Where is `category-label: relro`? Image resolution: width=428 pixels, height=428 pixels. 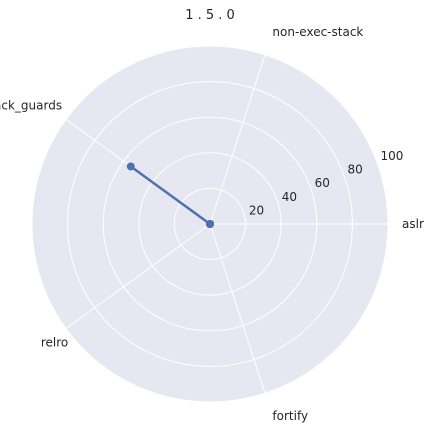 category-label: relro is located at coordinates (54, 343).